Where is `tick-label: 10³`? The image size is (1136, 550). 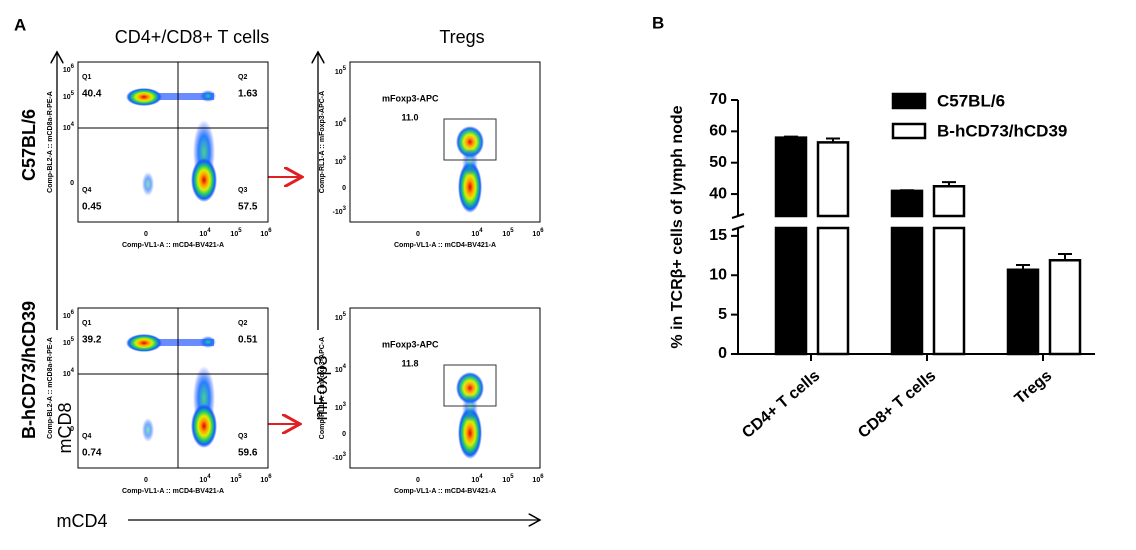
tick-label: 10³ is located at coordinates (341, 407).